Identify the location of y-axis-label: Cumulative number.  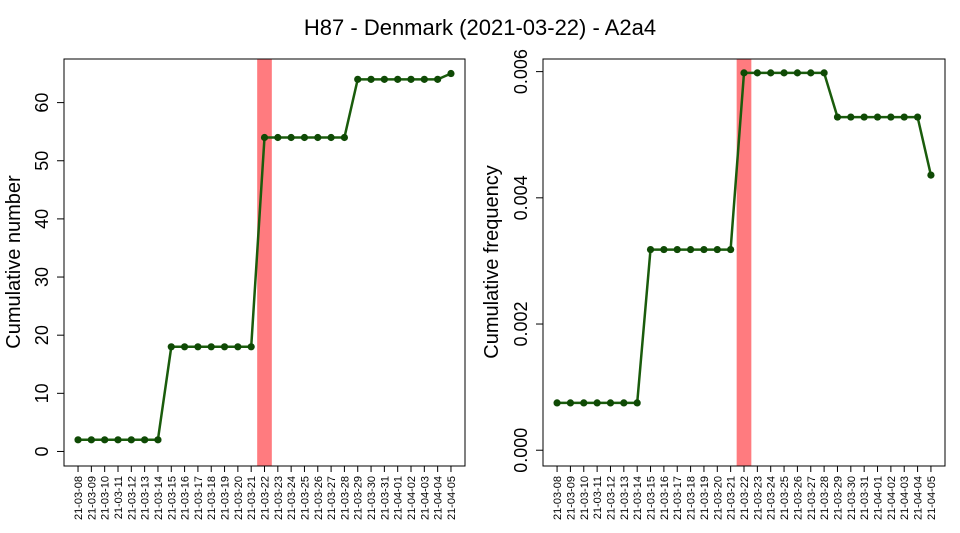
(14, 262).